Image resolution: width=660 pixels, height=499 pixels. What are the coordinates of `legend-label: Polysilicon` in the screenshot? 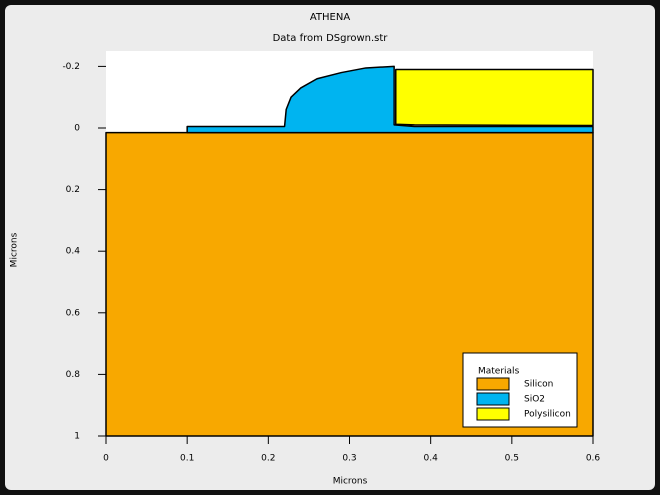 It's located at (547, 415).